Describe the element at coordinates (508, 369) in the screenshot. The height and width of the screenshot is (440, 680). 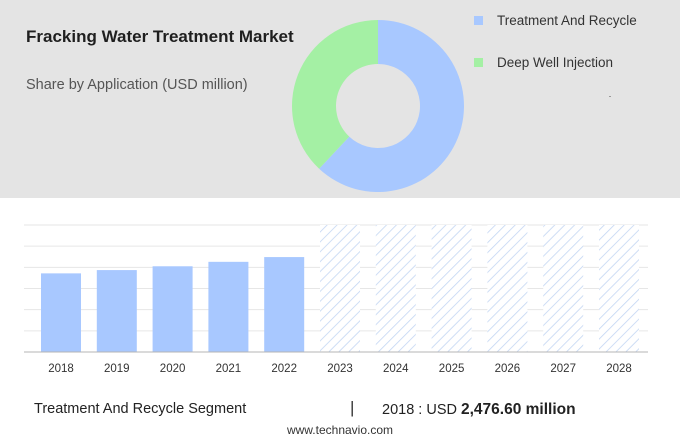
I see `x-tick-label-2026: 2026` at that location.